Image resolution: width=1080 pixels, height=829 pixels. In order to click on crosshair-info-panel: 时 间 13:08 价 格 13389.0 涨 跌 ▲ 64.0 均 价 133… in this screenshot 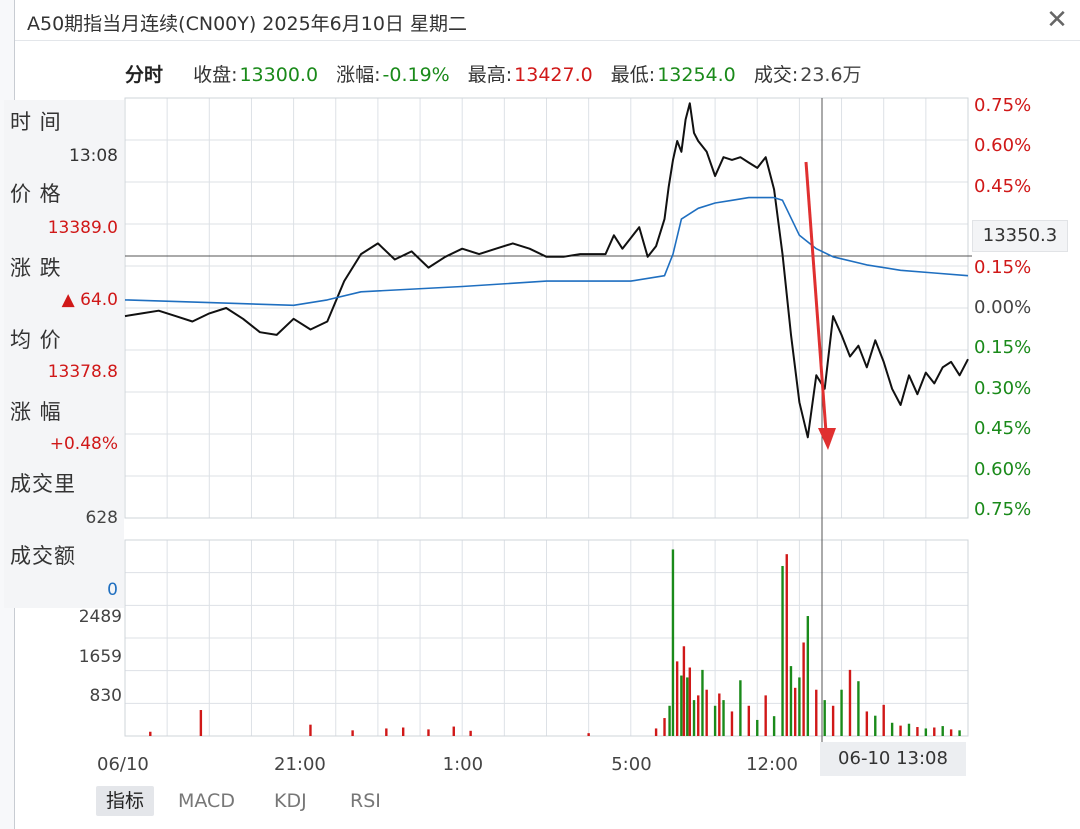, I will do `click(64, 354)`.